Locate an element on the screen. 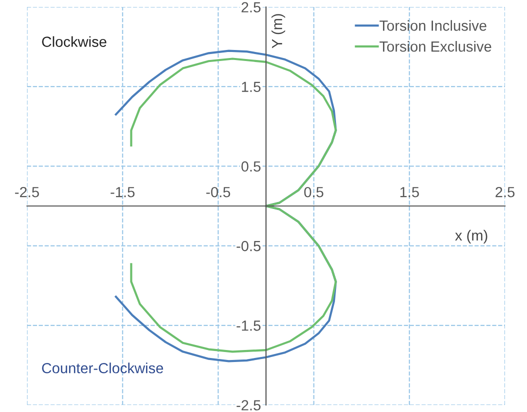  annotation: Clockwise is located at coordinates (74, 41).